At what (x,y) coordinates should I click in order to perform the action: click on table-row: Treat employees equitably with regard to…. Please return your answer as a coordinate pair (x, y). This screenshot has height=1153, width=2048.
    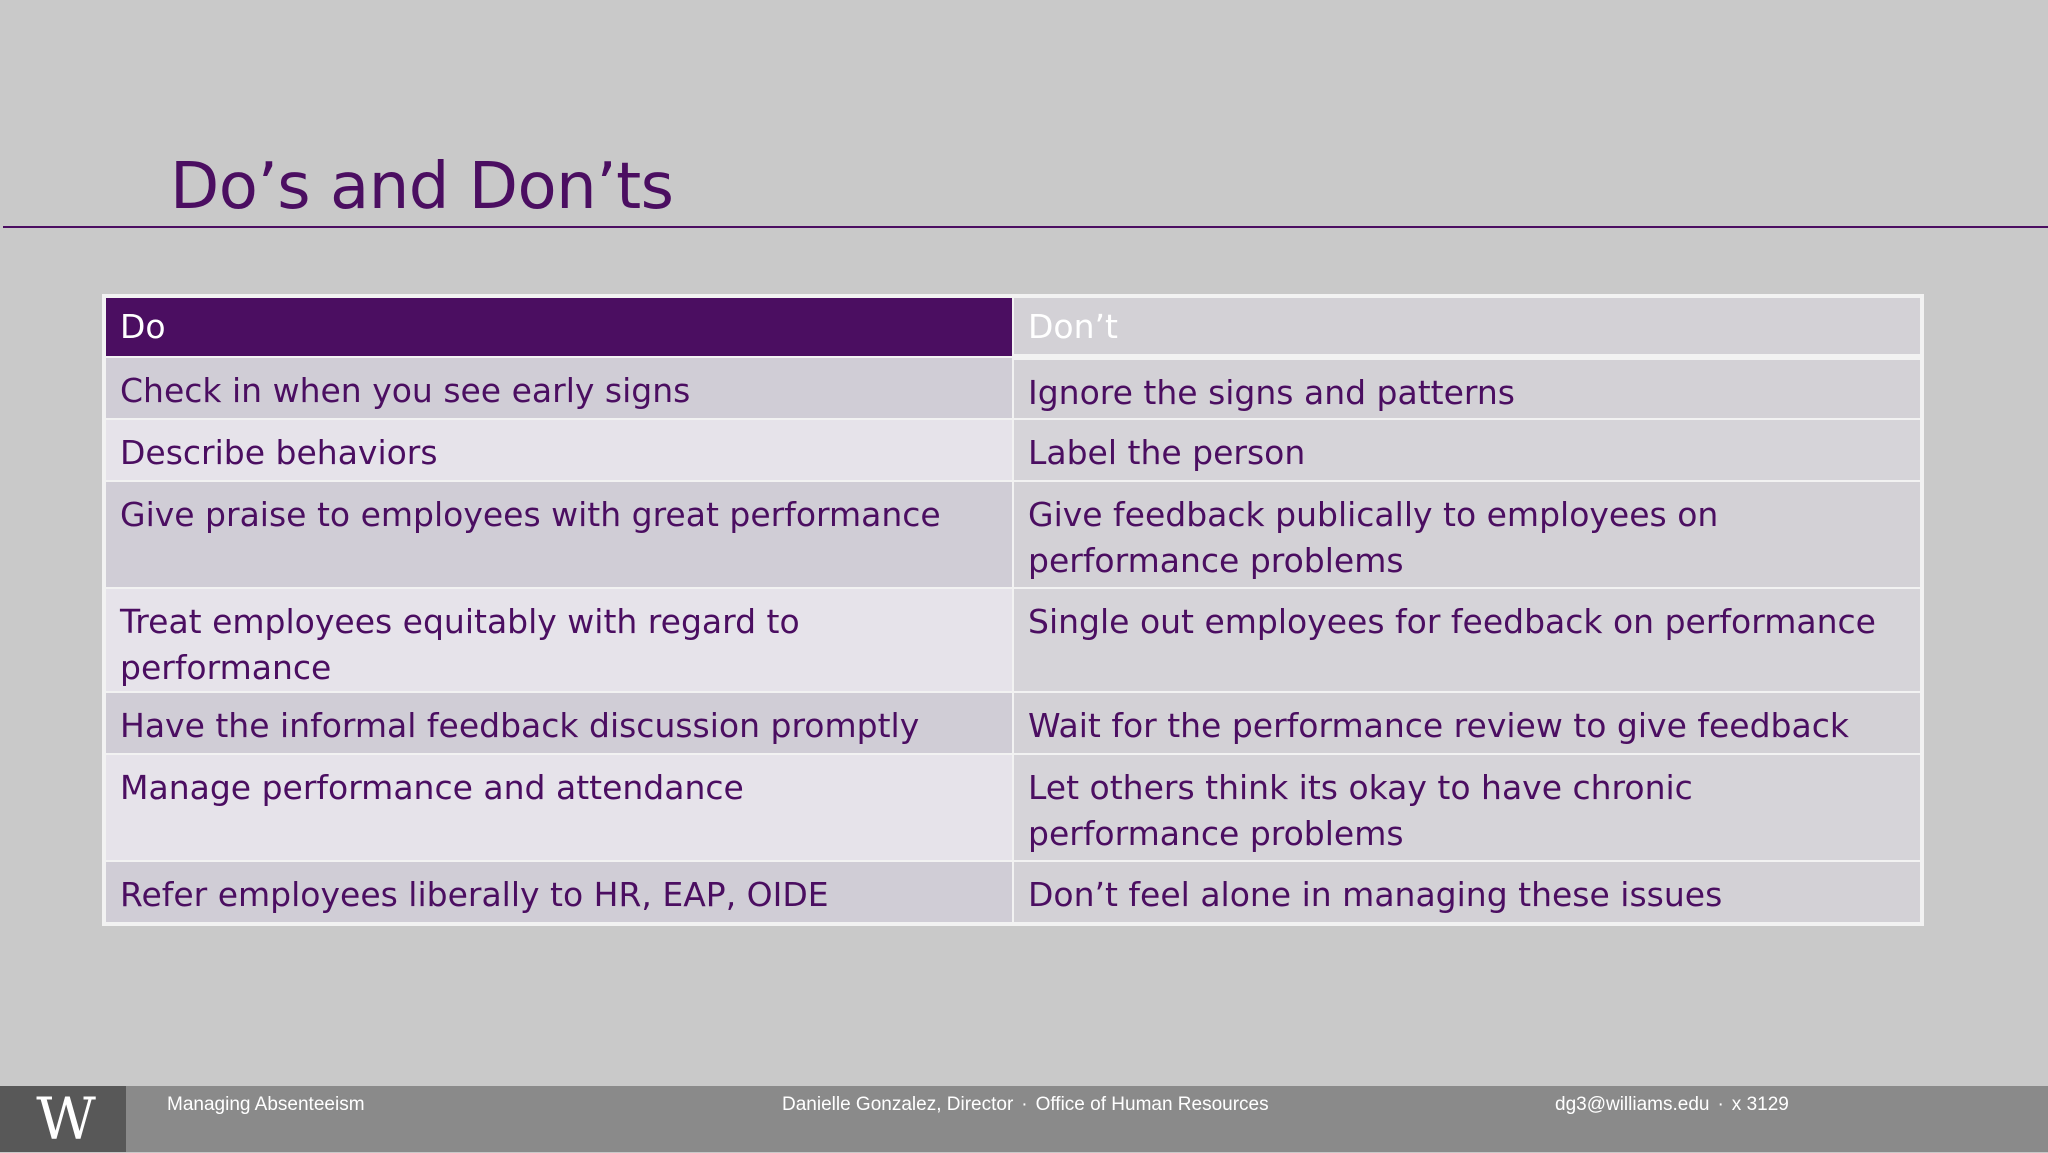
    Looking at the image, I should click on (1013, 640).